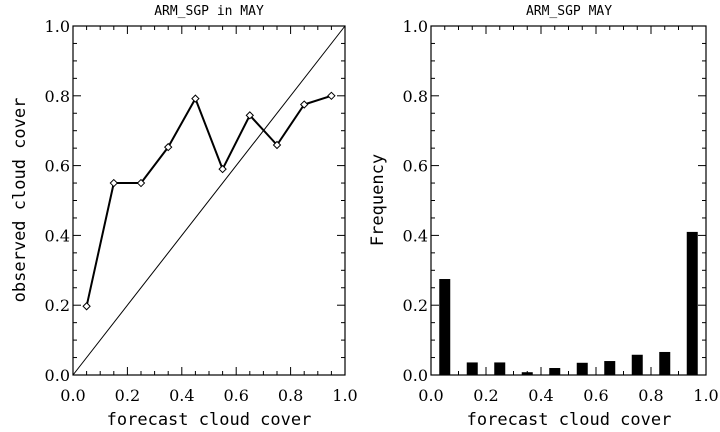 Image resolution: width=720 pixels, height=432 pixels. What do you see at coordinates (20, 200) in the screenshot?
I see `reliability-y-axis-title: observed cloud cover` at bounding box center [20, 200].